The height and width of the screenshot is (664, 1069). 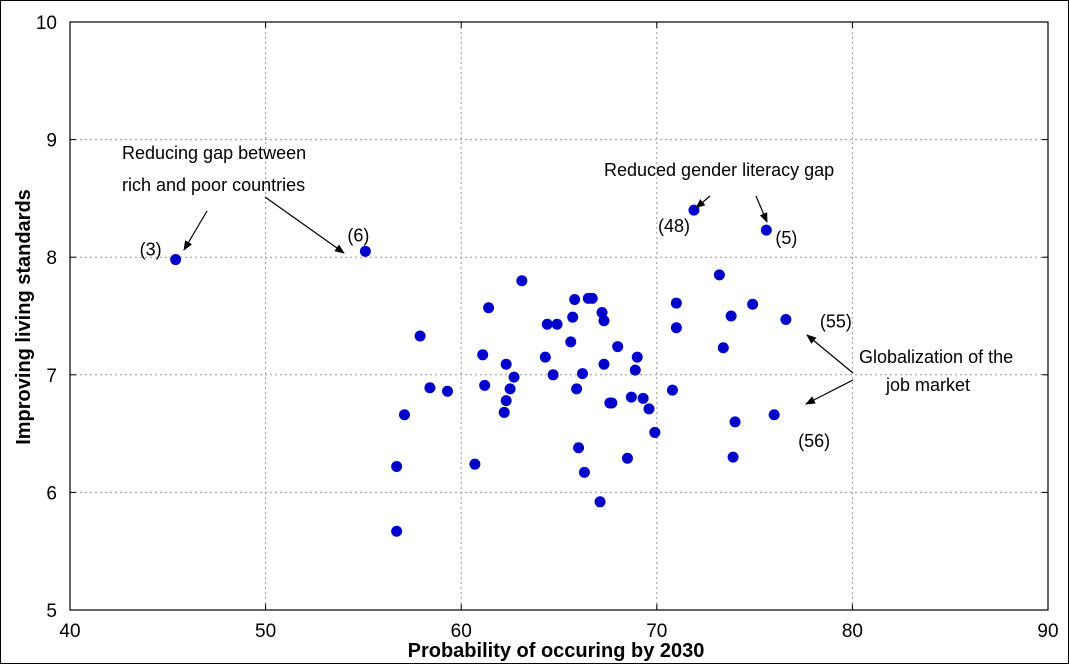 What do you see at coordinates (69, 631) in the screenshot?
I see `x-tick-label: 40` at bounding box center [69, 631].